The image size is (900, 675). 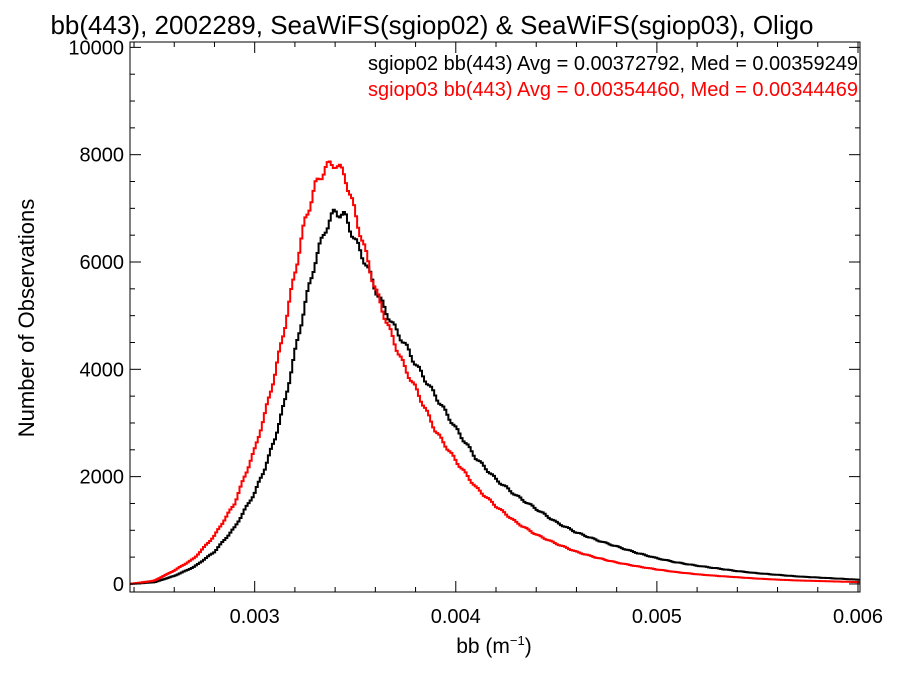 I want to click on x-axis-label-main: bb (m, so click(x=483, y=646).